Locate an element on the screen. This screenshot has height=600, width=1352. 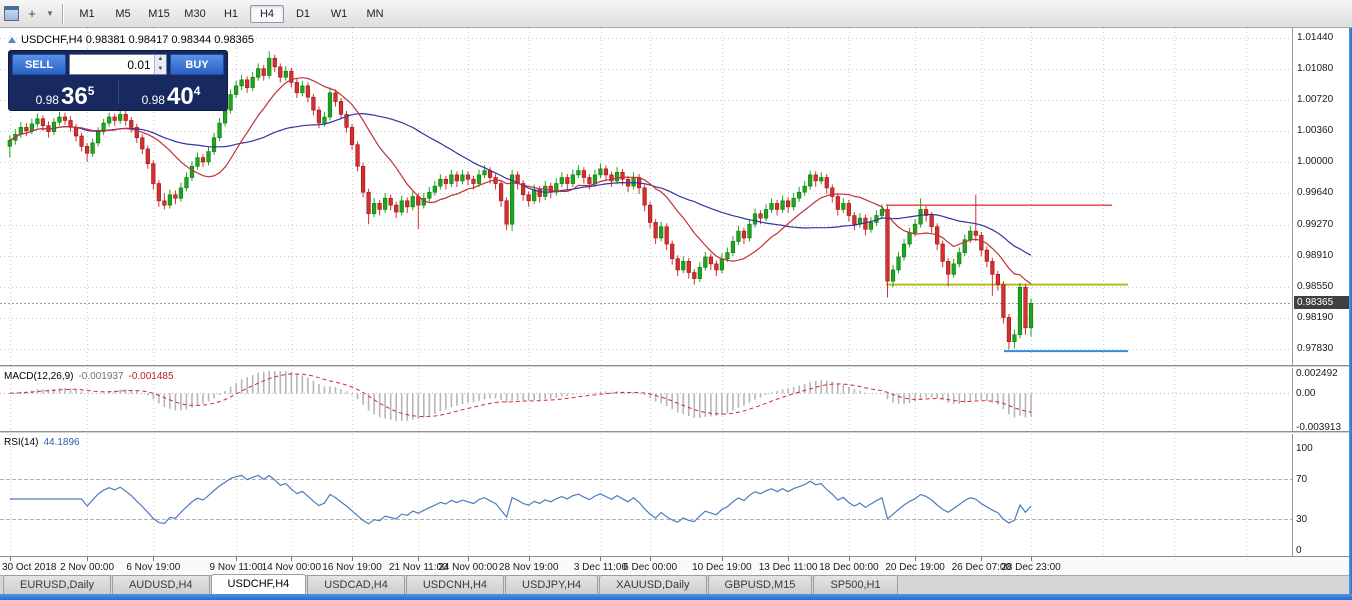
timeframe-m30: M30 is located at coordinates (195, 13).